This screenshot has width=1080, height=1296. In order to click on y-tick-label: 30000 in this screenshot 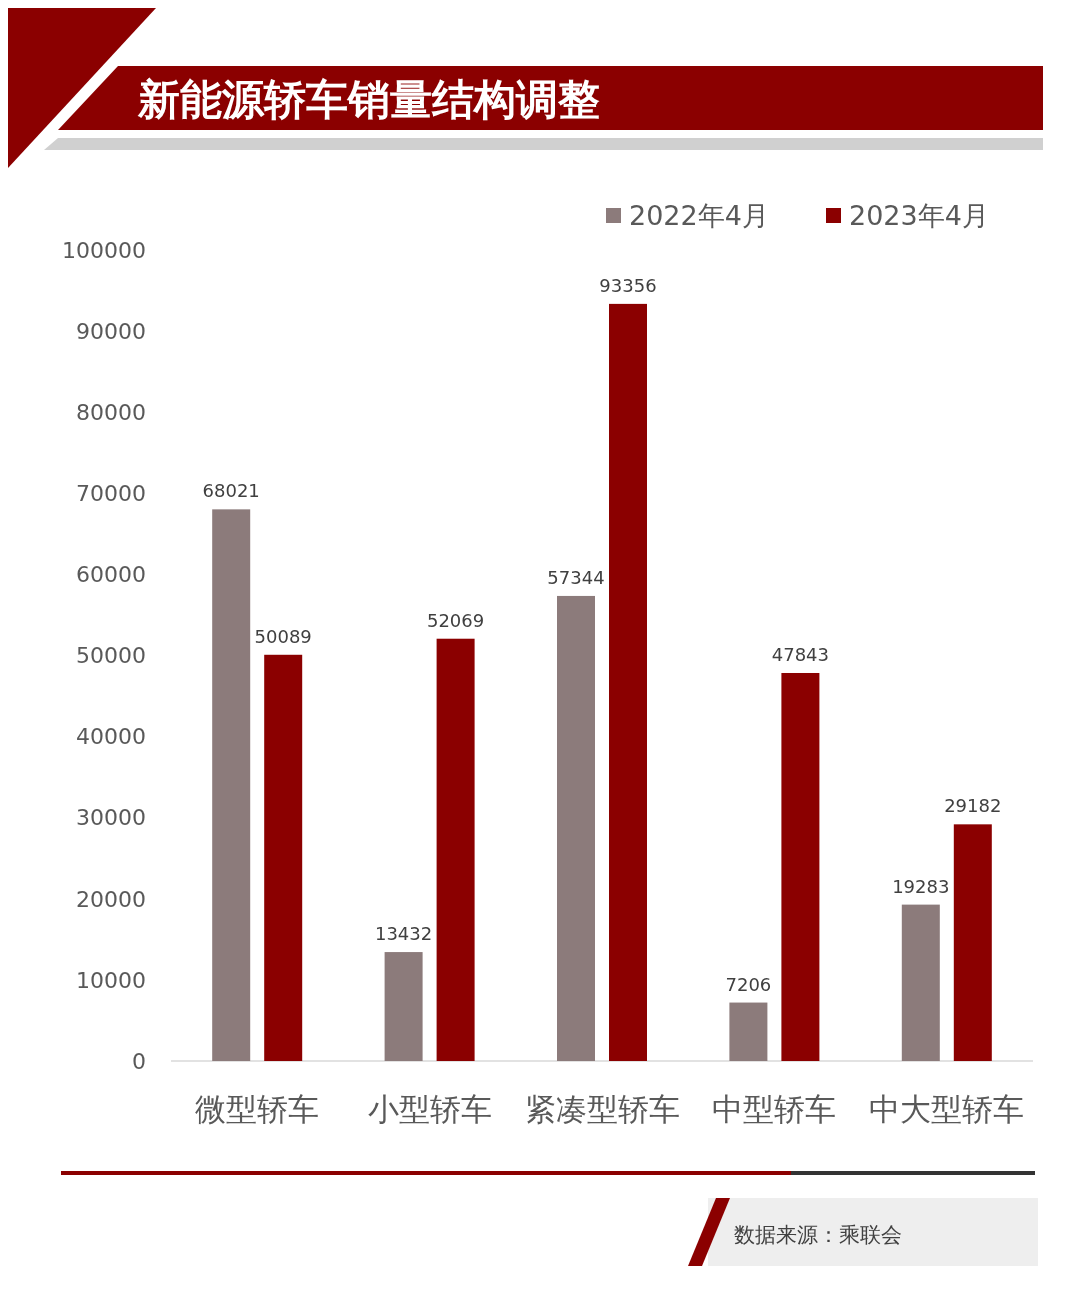, I will do `click(111, 818)`.